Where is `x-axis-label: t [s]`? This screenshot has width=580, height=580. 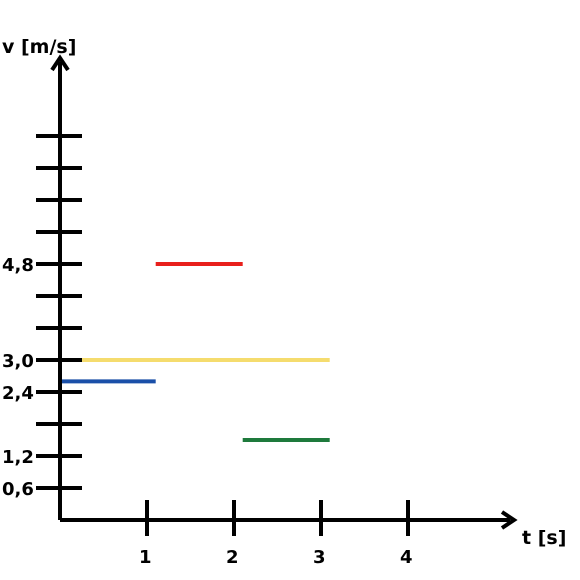
x-axis-label: t [s] is located at coordinates (544, 538).